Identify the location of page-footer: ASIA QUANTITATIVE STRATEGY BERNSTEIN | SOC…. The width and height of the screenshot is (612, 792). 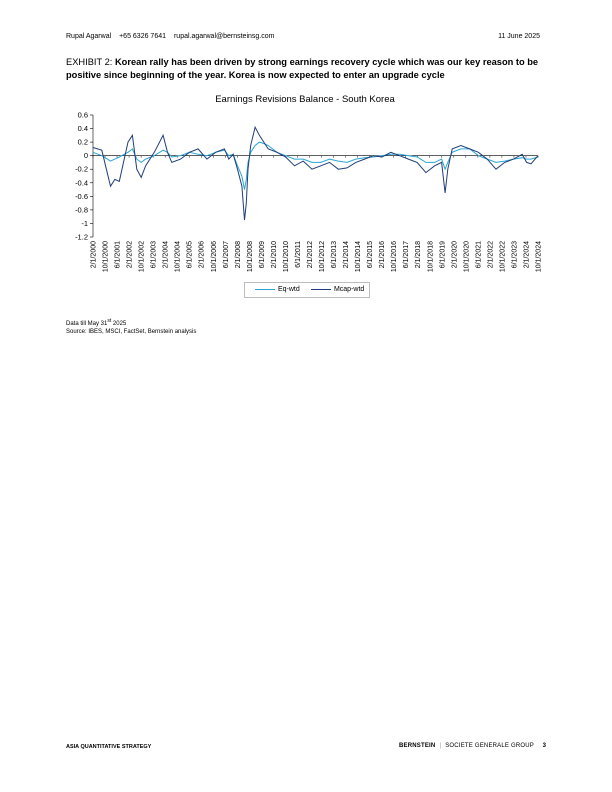
(306, 746).